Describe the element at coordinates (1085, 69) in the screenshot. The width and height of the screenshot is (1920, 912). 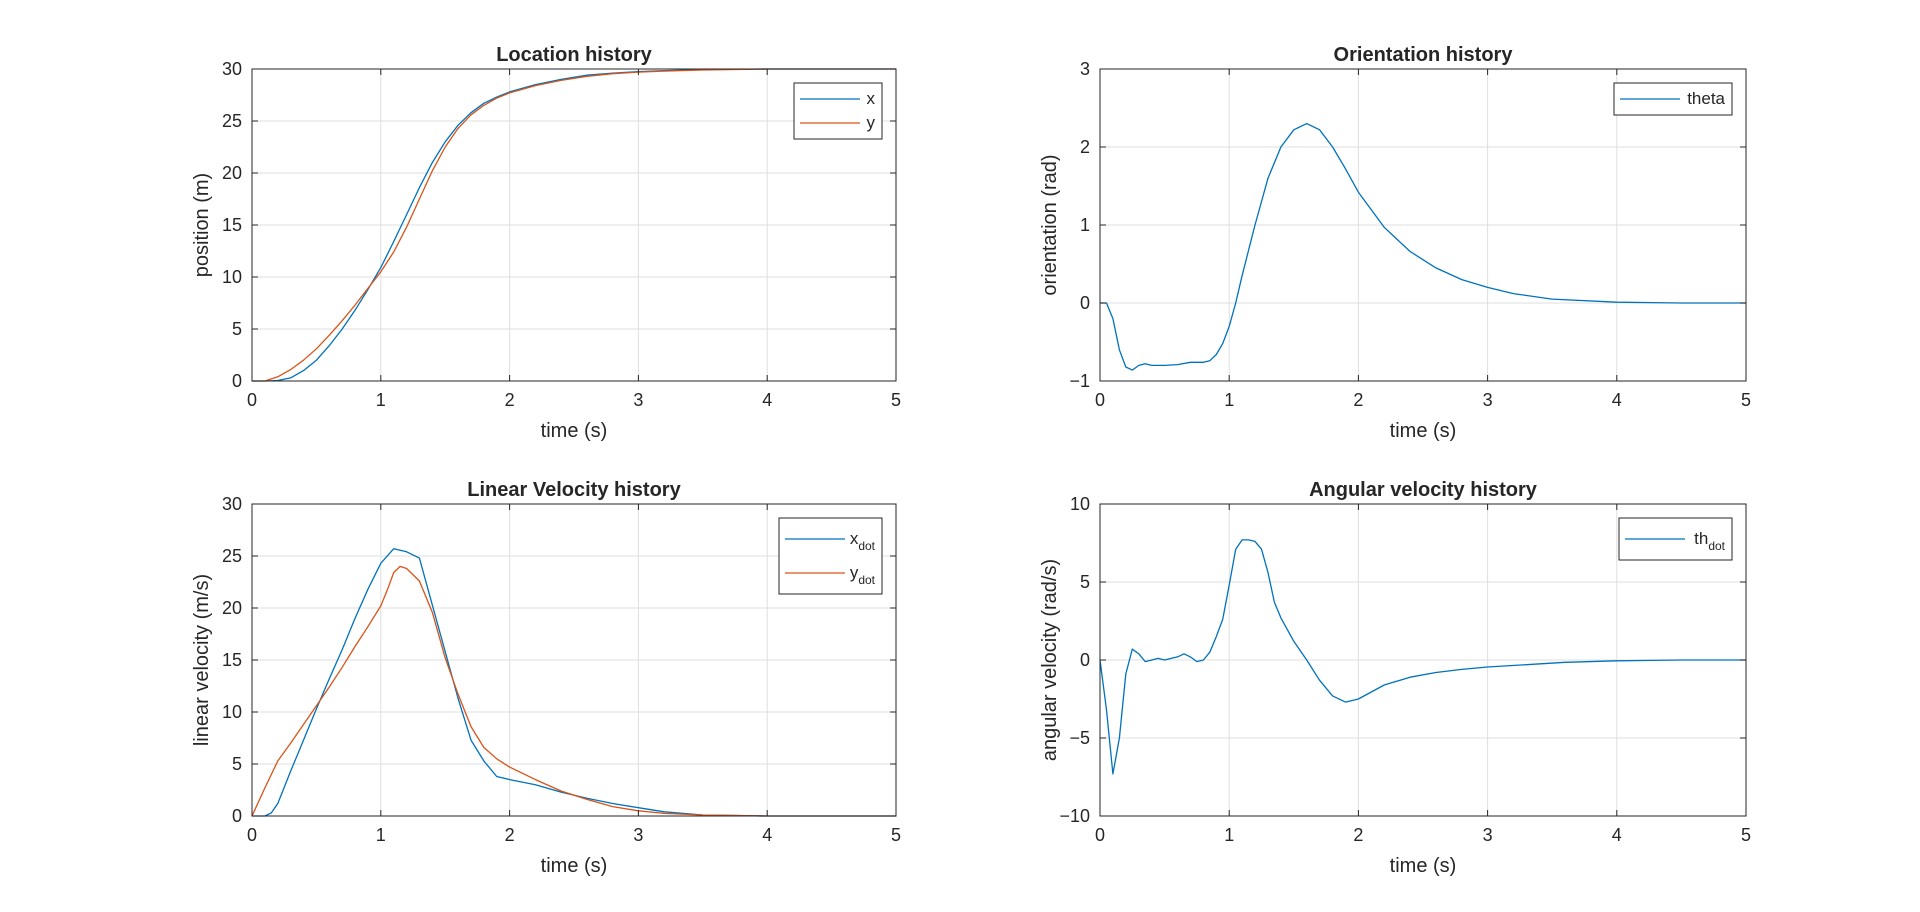
I see `y-tick-label: 3` at that location.